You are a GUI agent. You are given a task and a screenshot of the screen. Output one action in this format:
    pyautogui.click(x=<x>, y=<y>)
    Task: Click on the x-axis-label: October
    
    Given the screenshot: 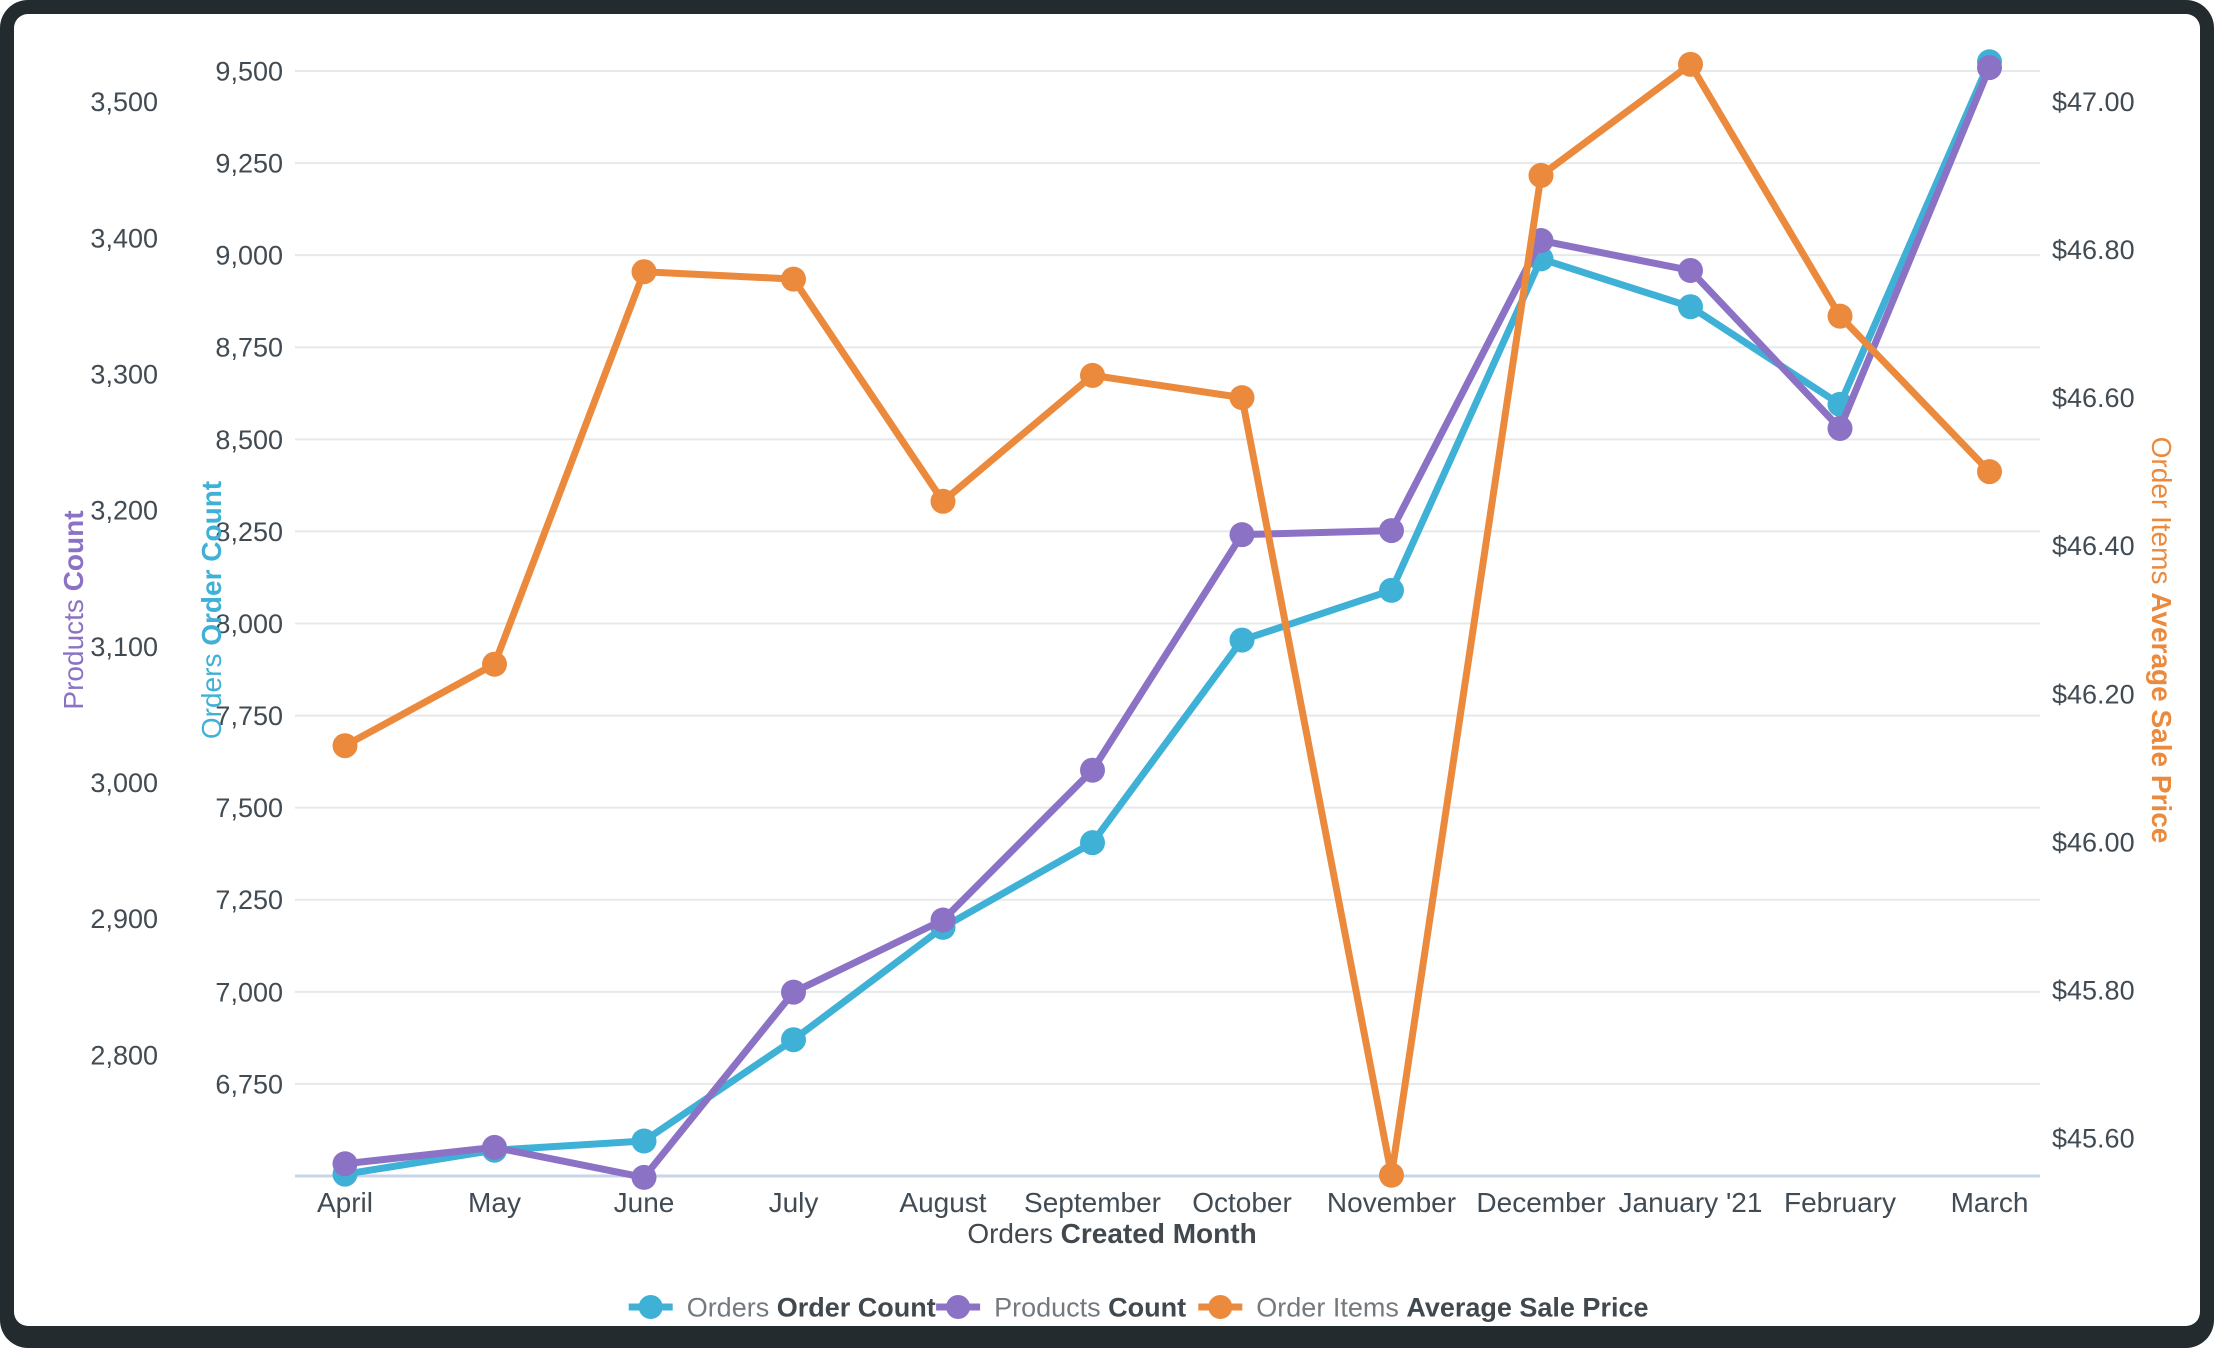 What is the action you would take?
    pyautogui.click(x=1242, y=1202)
    